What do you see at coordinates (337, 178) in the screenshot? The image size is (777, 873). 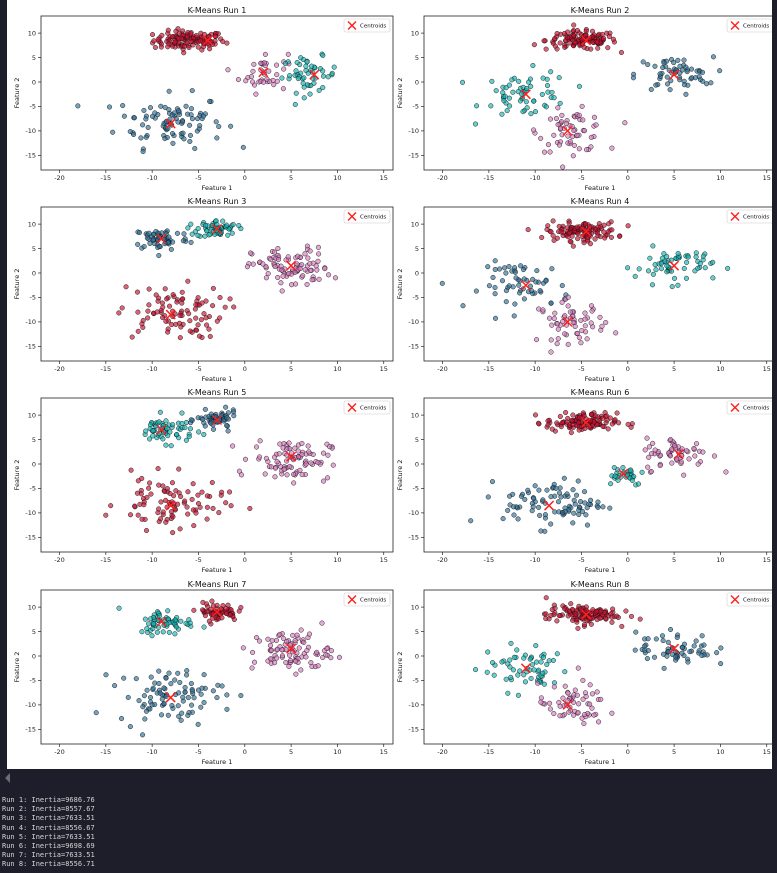 I see `x-tick-label: 10` at bounding box center [337, 178].